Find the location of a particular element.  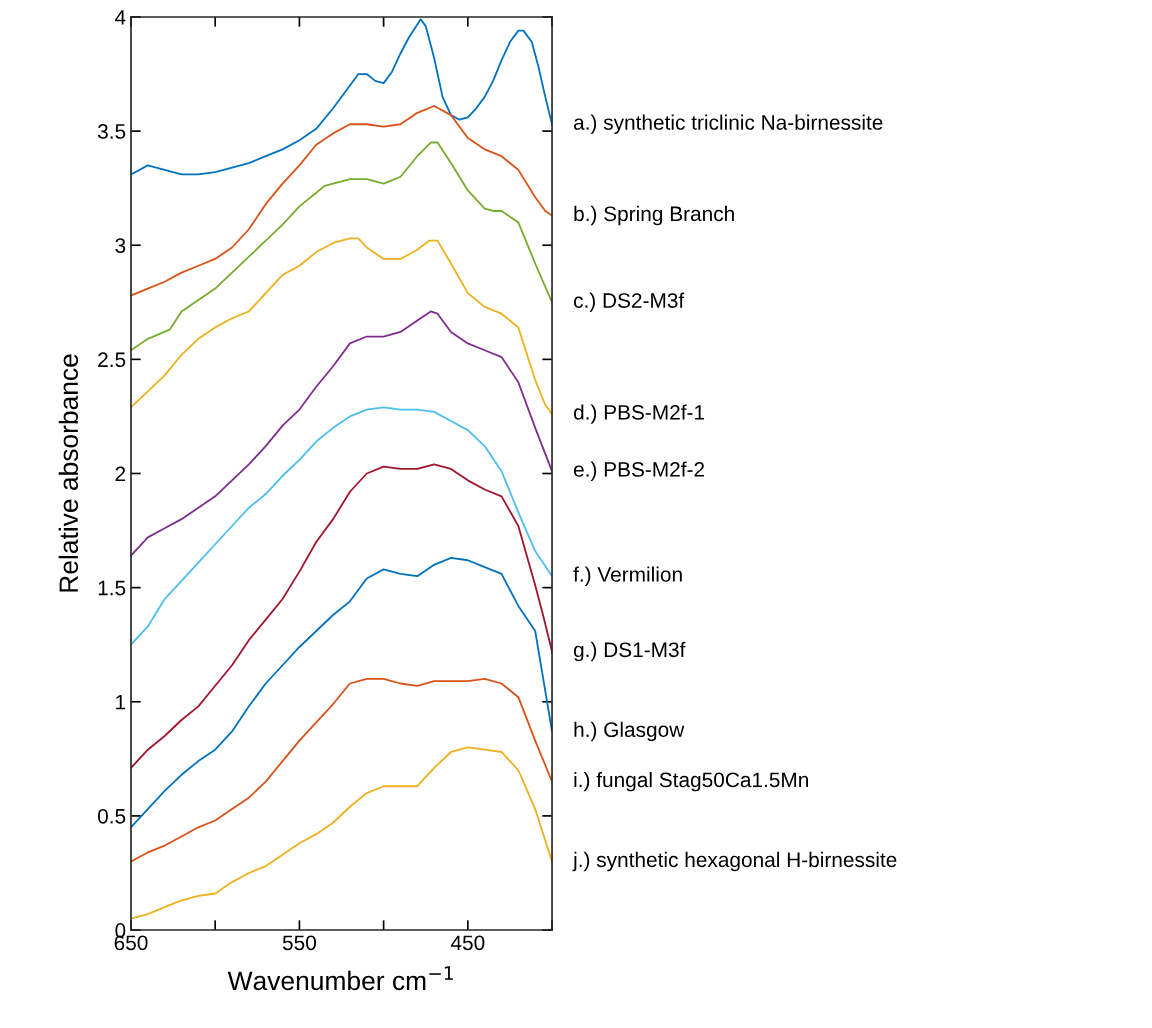

series-label: f.) Vermilion is located at coordinates (627, 576).